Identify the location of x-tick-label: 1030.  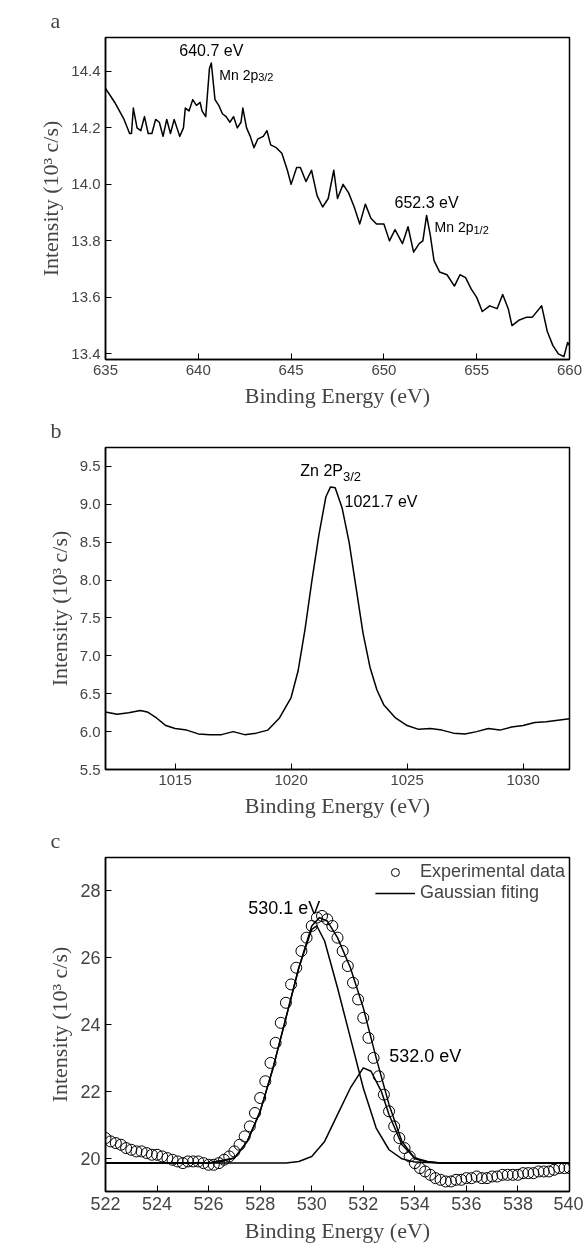
(523, 779).